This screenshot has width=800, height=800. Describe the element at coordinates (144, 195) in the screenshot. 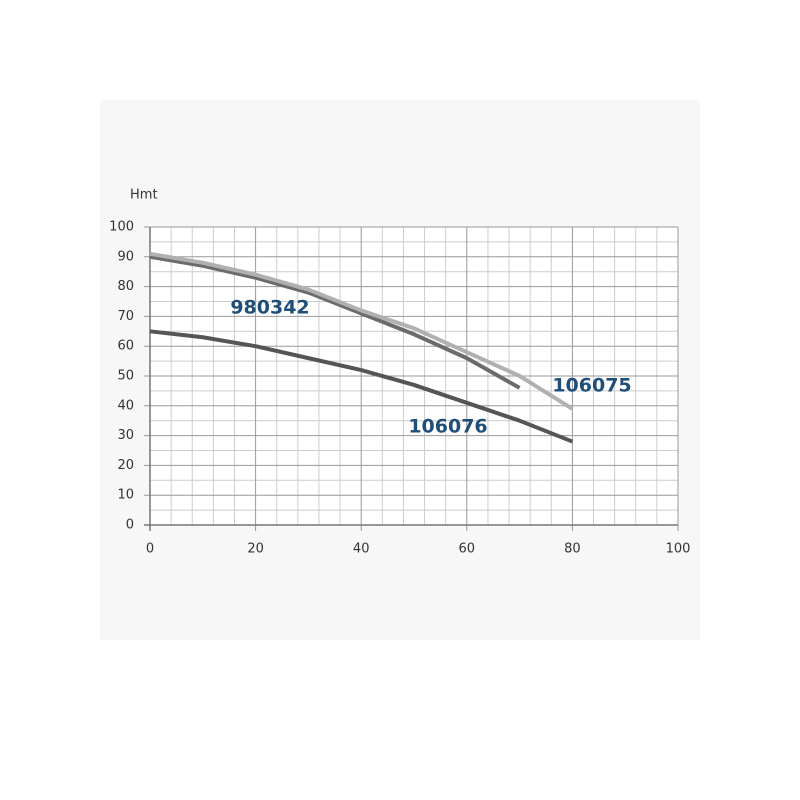

I see `y-axis-label: Hmt` at that location.